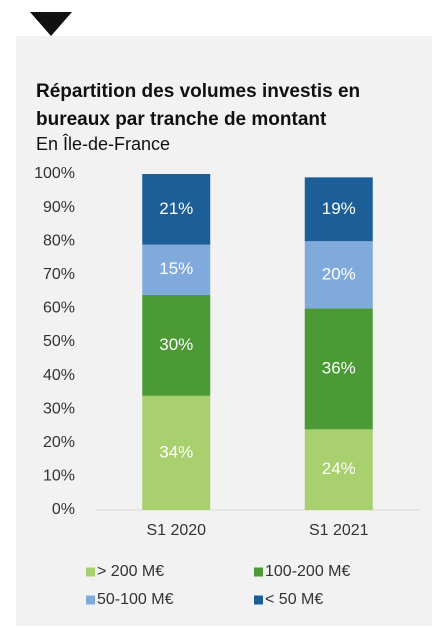  Describe the element at coordinates (59, 308) in the screenshot. I see `y-tick-label: 60%` at that location.